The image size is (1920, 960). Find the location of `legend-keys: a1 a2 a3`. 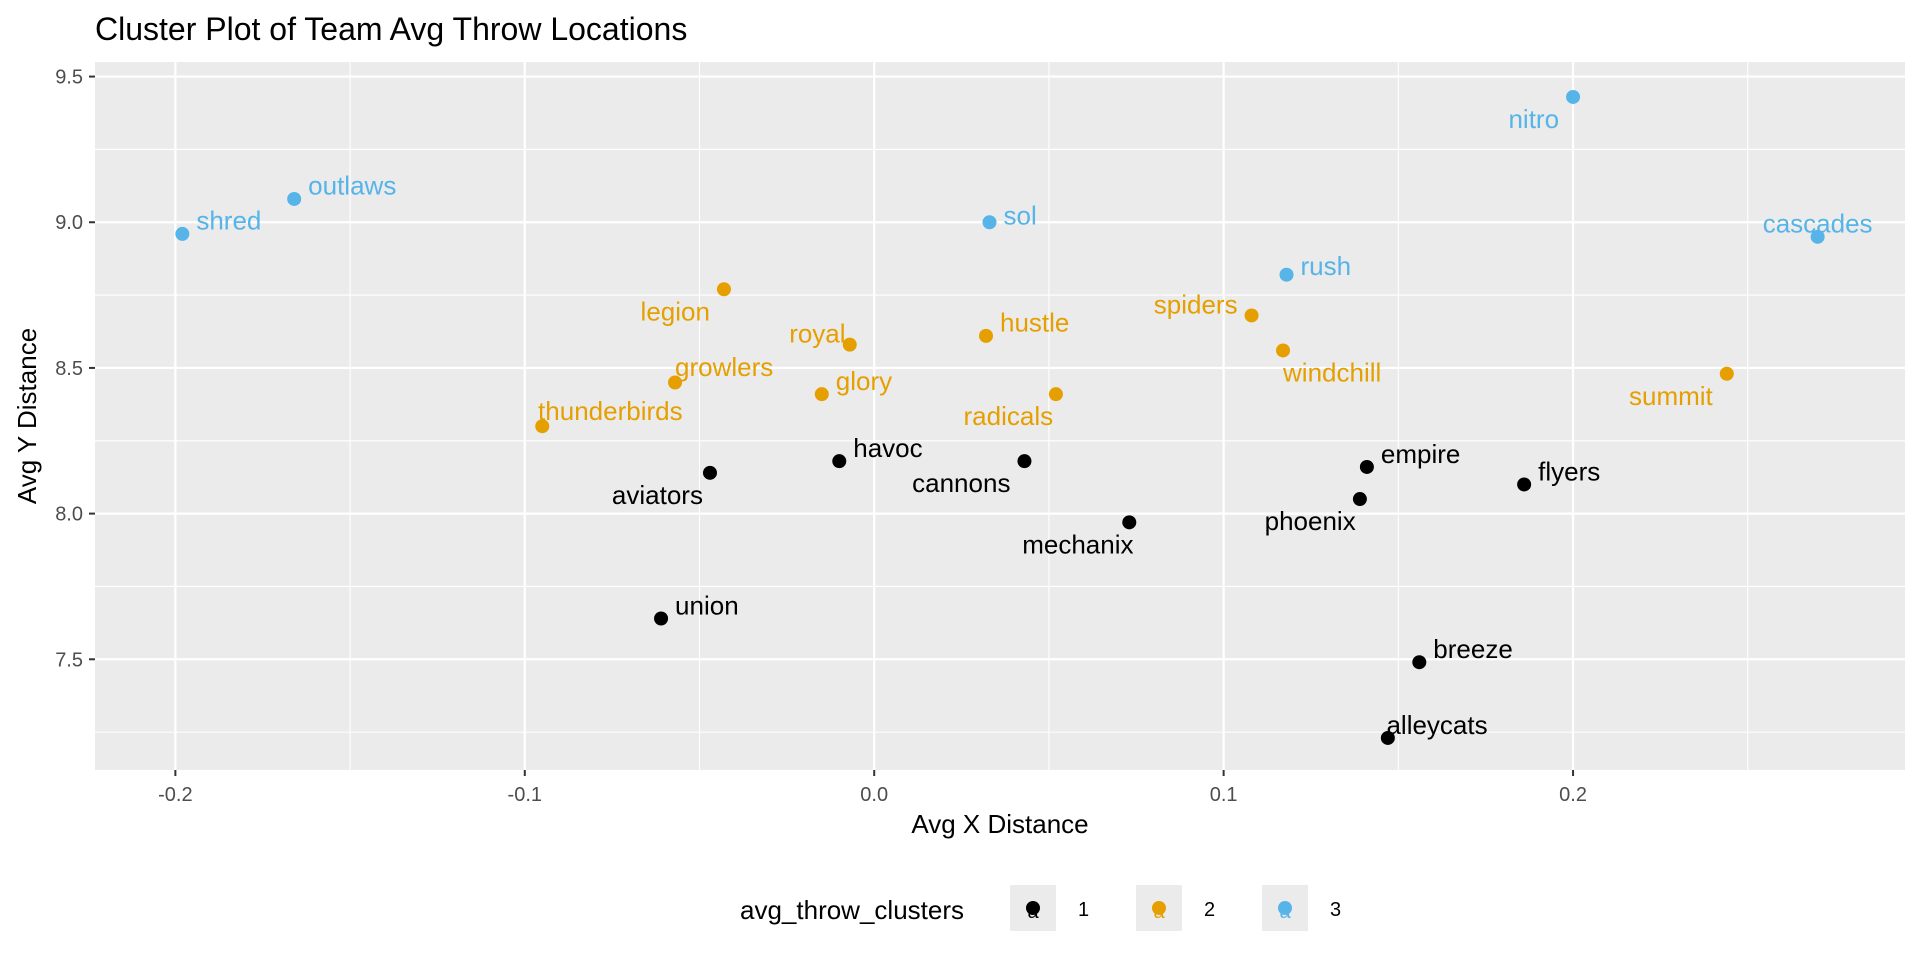

legend-keys: a1 a2 a3 is located at coordinates (1175, 908).